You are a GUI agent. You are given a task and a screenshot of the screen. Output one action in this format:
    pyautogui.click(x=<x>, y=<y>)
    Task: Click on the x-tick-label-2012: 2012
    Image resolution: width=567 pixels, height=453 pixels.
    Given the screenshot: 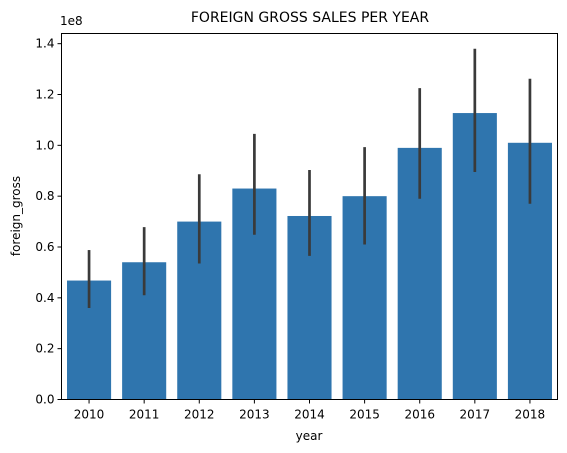 What is the action you would take?
    pyautogui.click(x=199, y=415)
    